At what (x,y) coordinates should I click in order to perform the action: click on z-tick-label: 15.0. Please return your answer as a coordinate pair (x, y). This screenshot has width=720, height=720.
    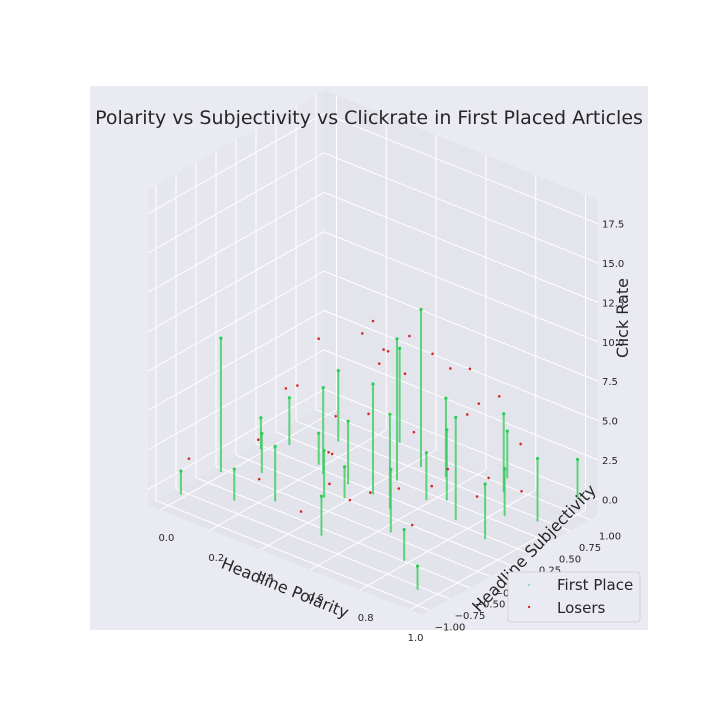
    Looking at the image, I should click on (613, 264).